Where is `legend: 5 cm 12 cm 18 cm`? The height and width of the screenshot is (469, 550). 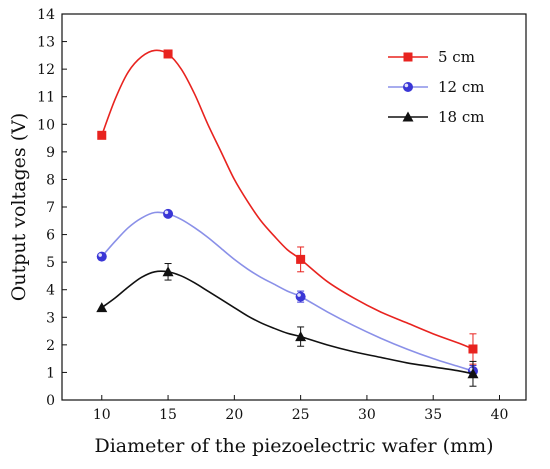
legend: 5 cm 12 cm 18 cm is located at coordinates (436, 87).